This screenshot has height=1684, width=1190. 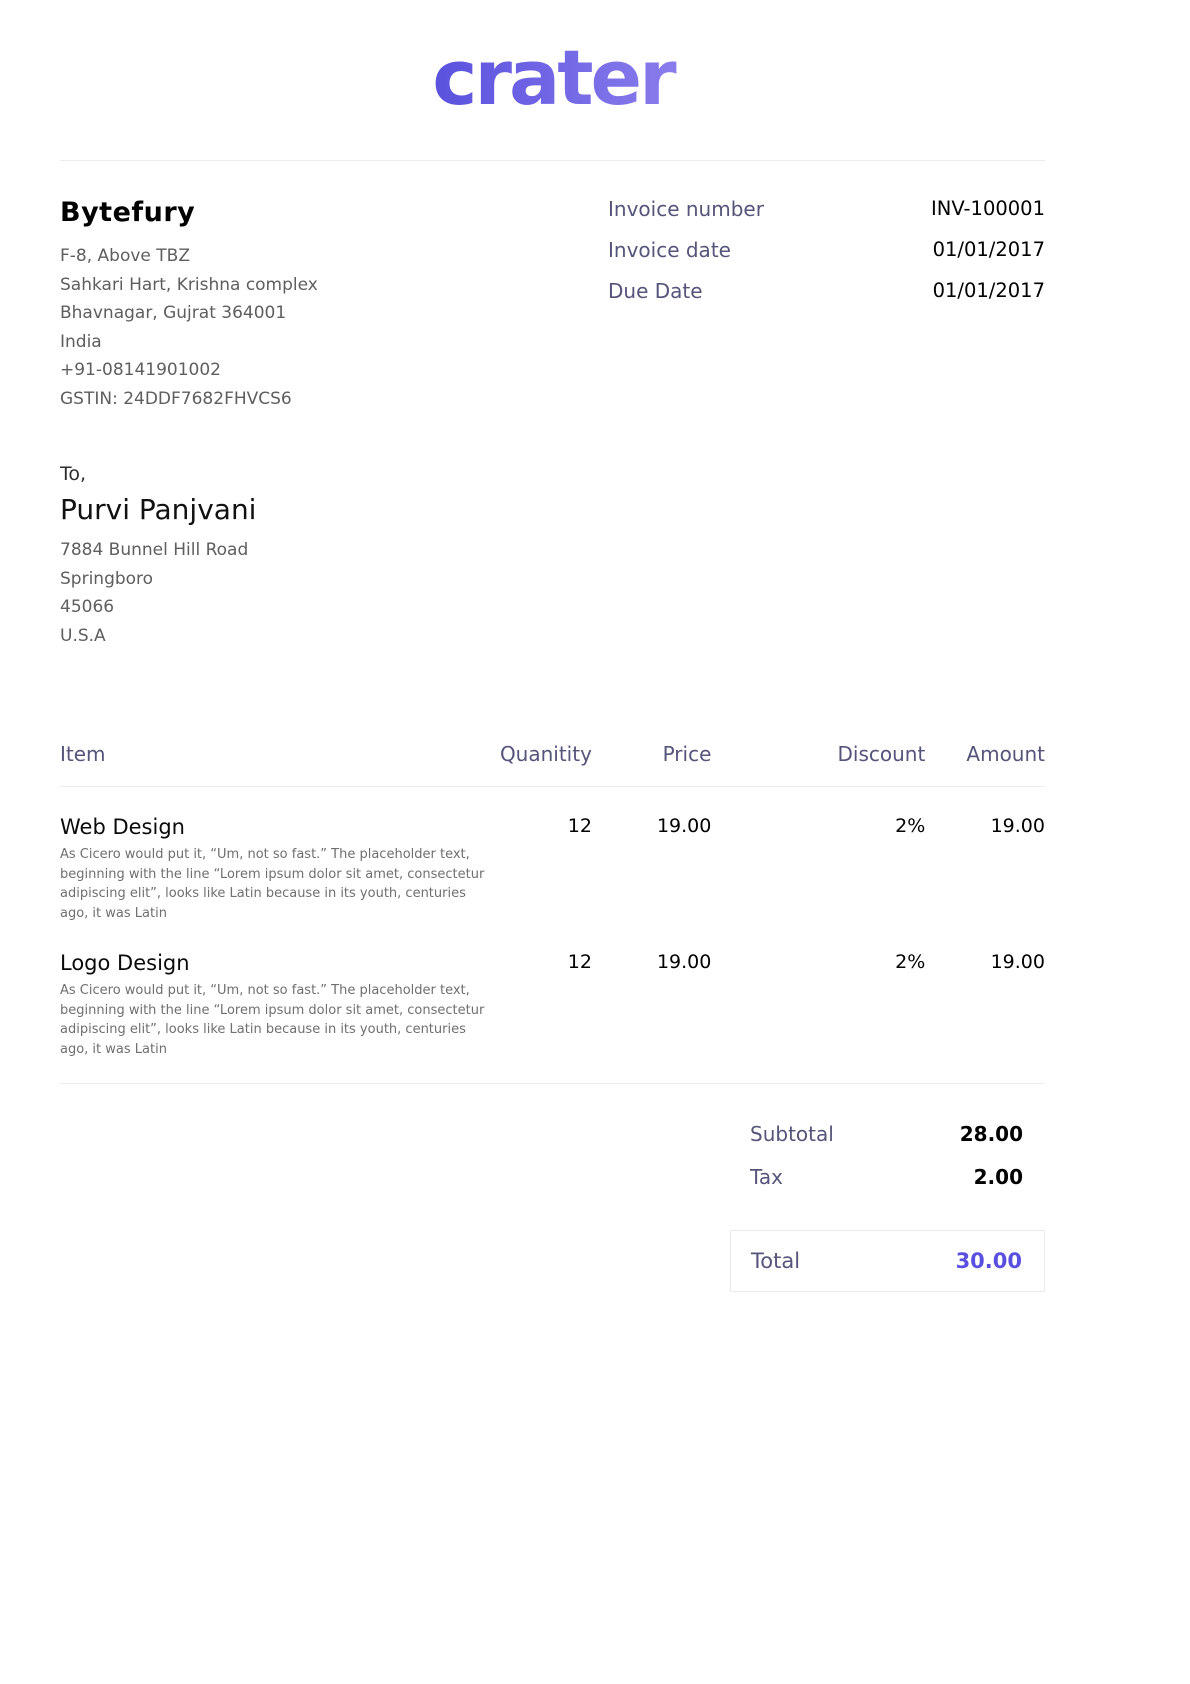 What do you see at coordinates (826, 299) in the screenshot?
I see `due-date-row: Due Date 01/01/2017` at bounding box center [826, 299].